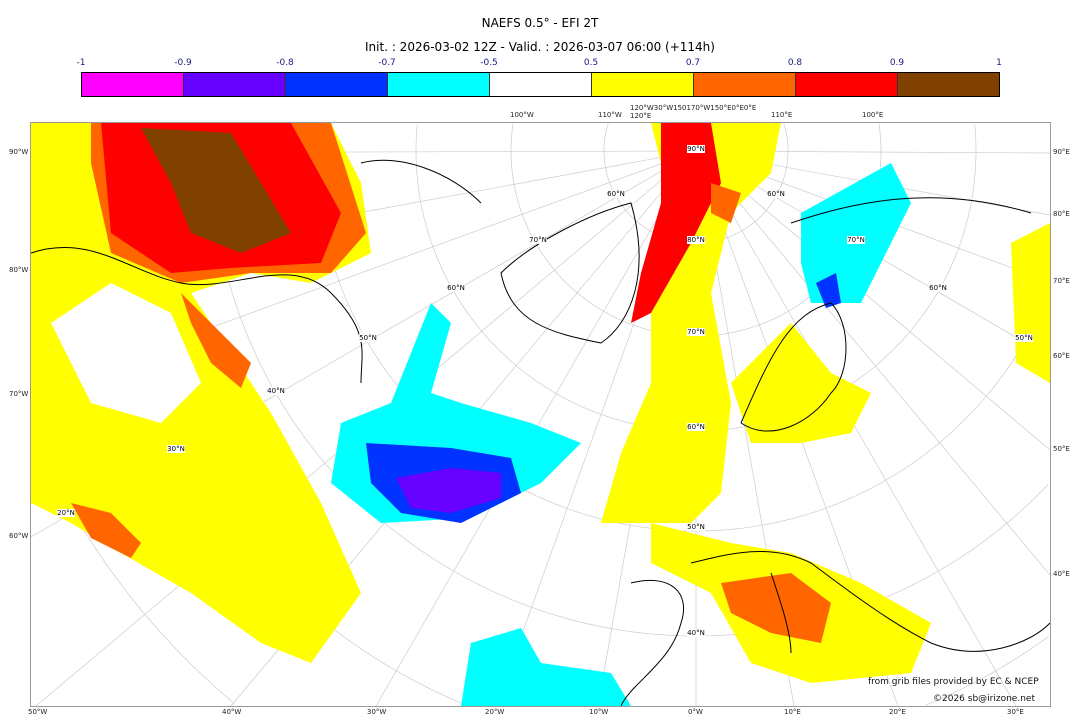 Image resolution: width=1080 pixels, height=718 pixels. Describe the element at coordinates (489, 63) in the screenshot. I see `colorbar-tick: -0.5` at that location.